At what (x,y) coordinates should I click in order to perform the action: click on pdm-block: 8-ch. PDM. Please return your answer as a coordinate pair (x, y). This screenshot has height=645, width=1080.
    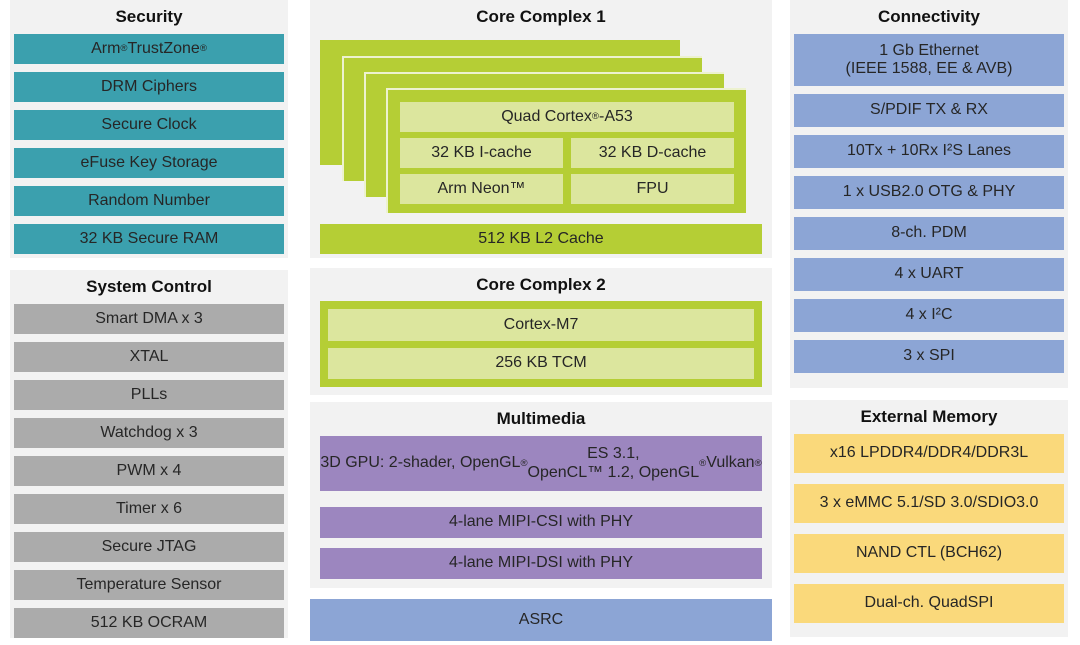
    Looking at the image, I should click on (929, 233).